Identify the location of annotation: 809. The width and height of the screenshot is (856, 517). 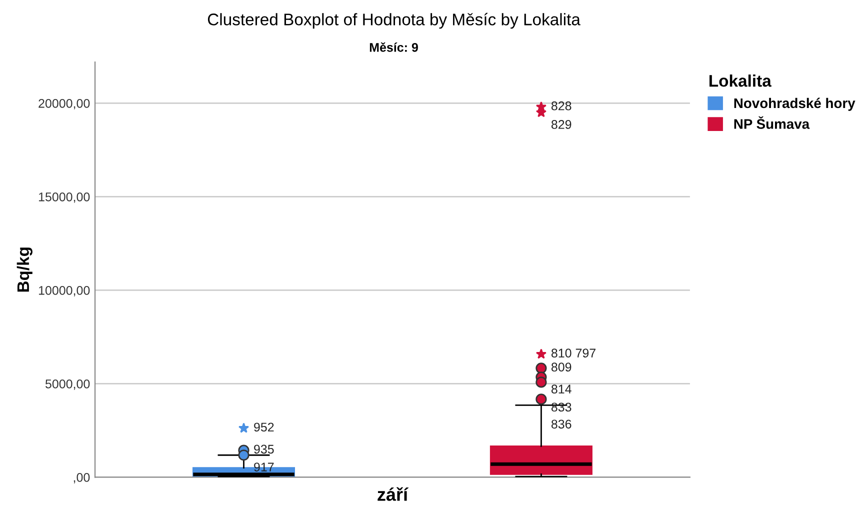
(561, 367).